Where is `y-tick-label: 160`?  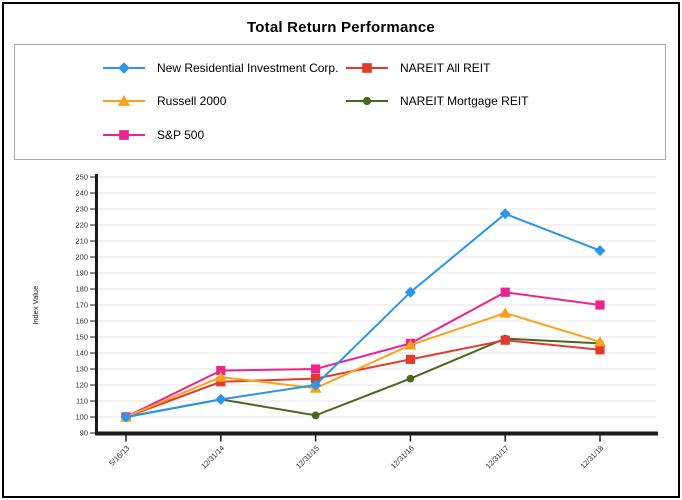 y-tick-label: 160 is located at coordinates (81, 321).